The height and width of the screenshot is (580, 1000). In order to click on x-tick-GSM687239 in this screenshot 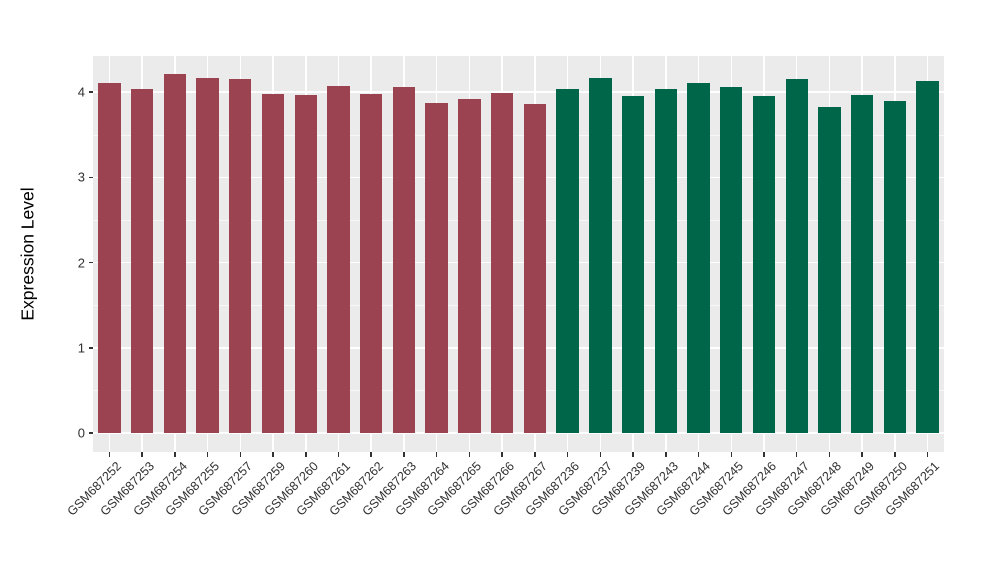, I will do `click(633, 454)`.